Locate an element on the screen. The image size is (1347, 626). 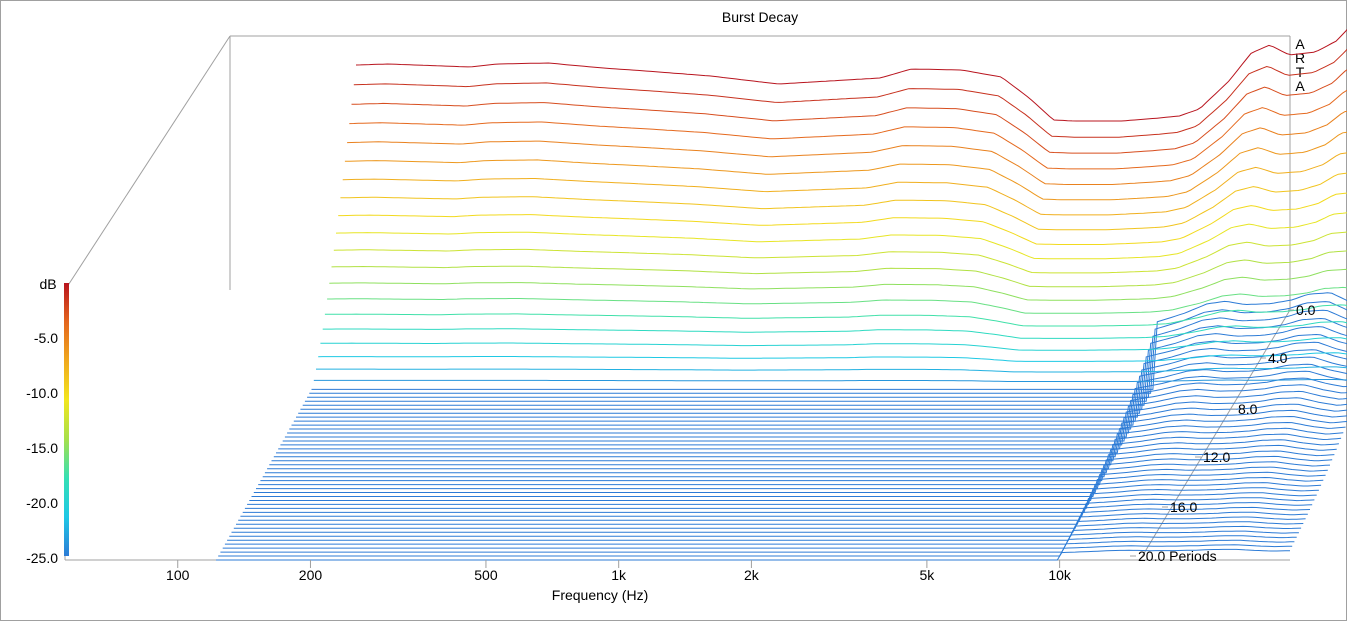
z-tick-label: 20.0 Periods is located at coordinates (1177, 556).